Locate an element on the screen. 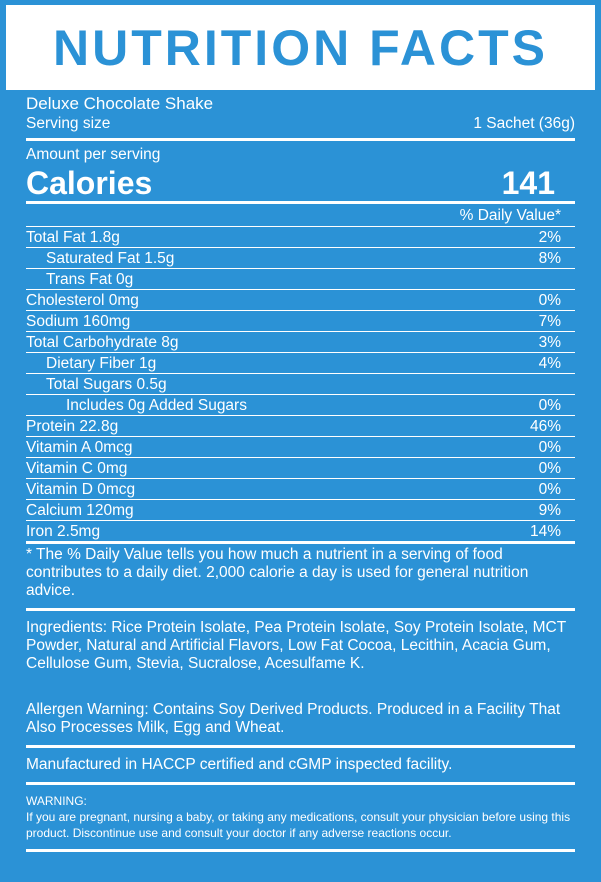 This screenshot has height=882, width=601. nutrient-row: Vitamin C 0mg 0% is located at coordinates (300, 468).